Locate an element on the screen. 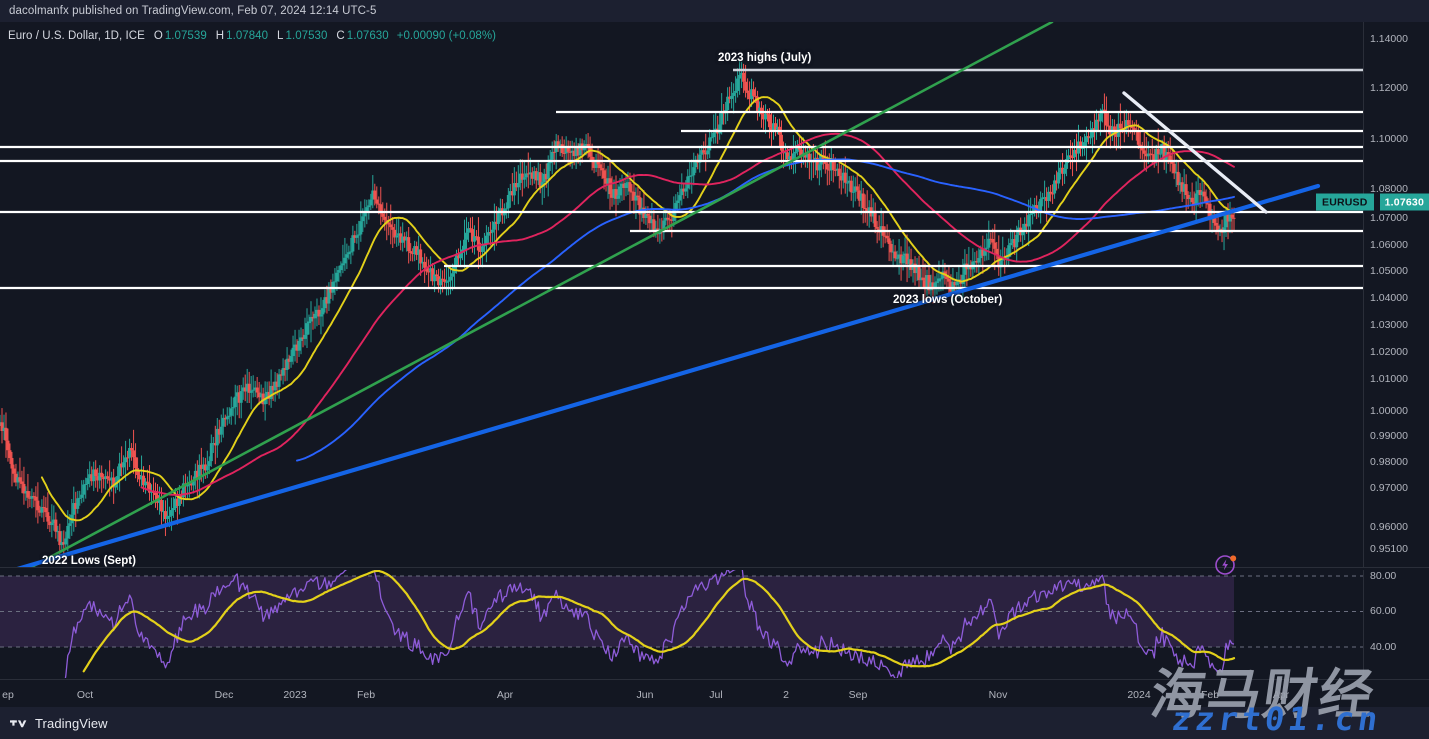 Image resolution: width=1429 pixels, height=739 pixels. price-axis-tick: 1.08000 is located at coordinates (1389, 189).